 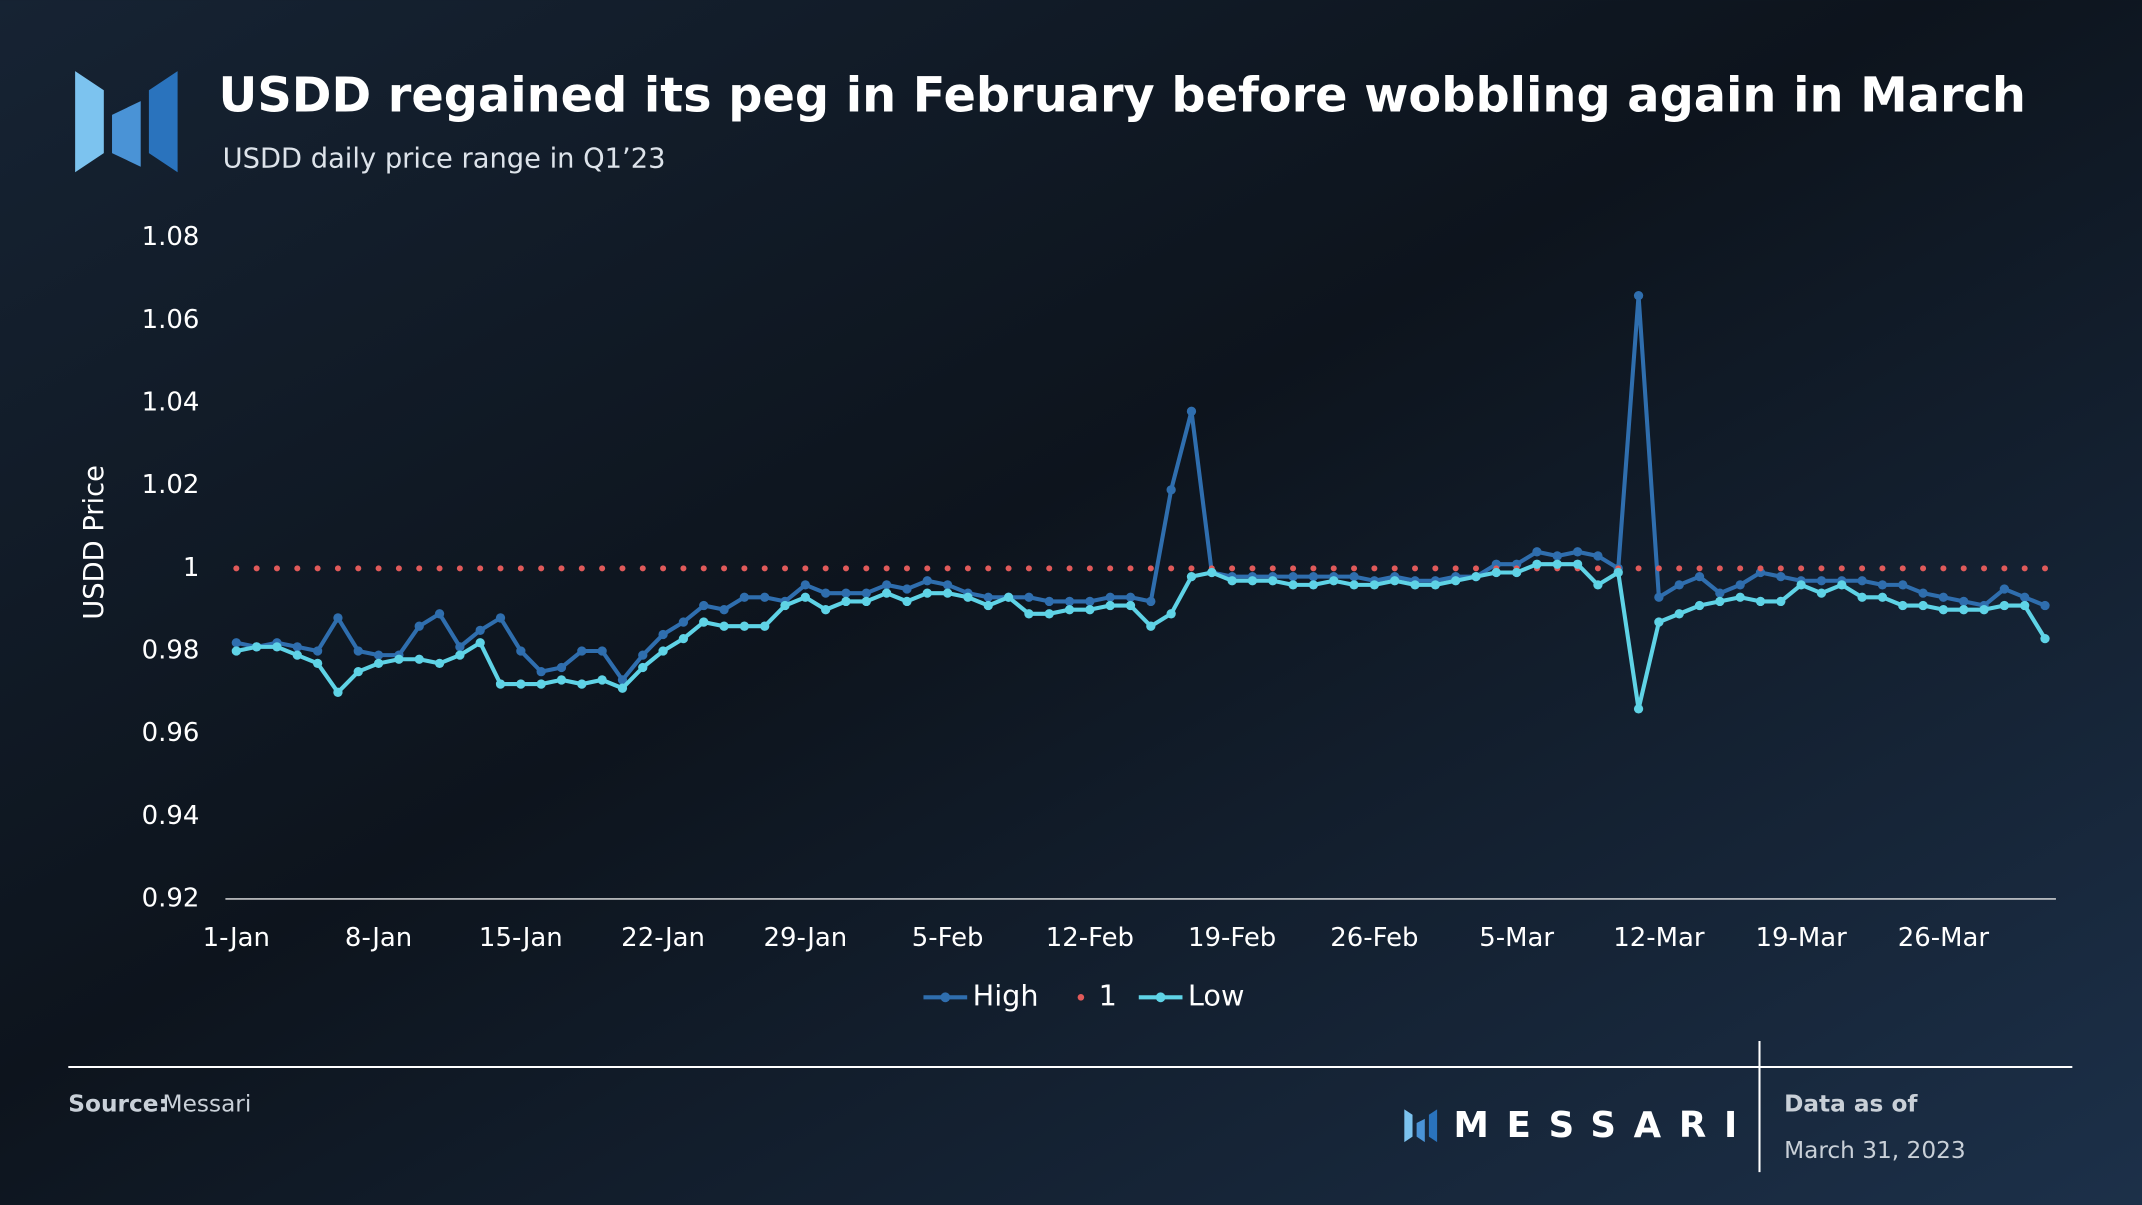 What do you see at coordinates (1659, 938) in the screenshot?
I see `x-tick-label: 12-Mar` at bounding box center [1659, 938].